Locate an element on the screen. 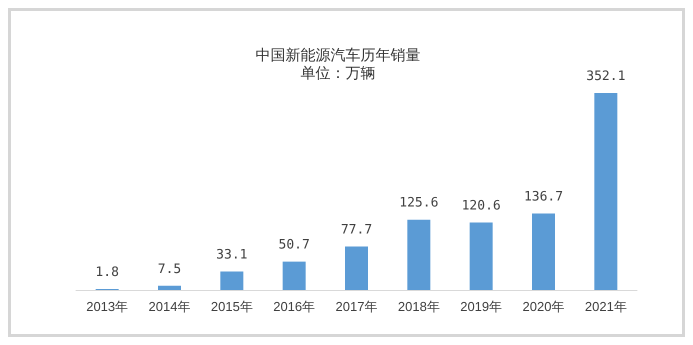  x-tick-label: 2016年 is located at coordinates (294, 306).